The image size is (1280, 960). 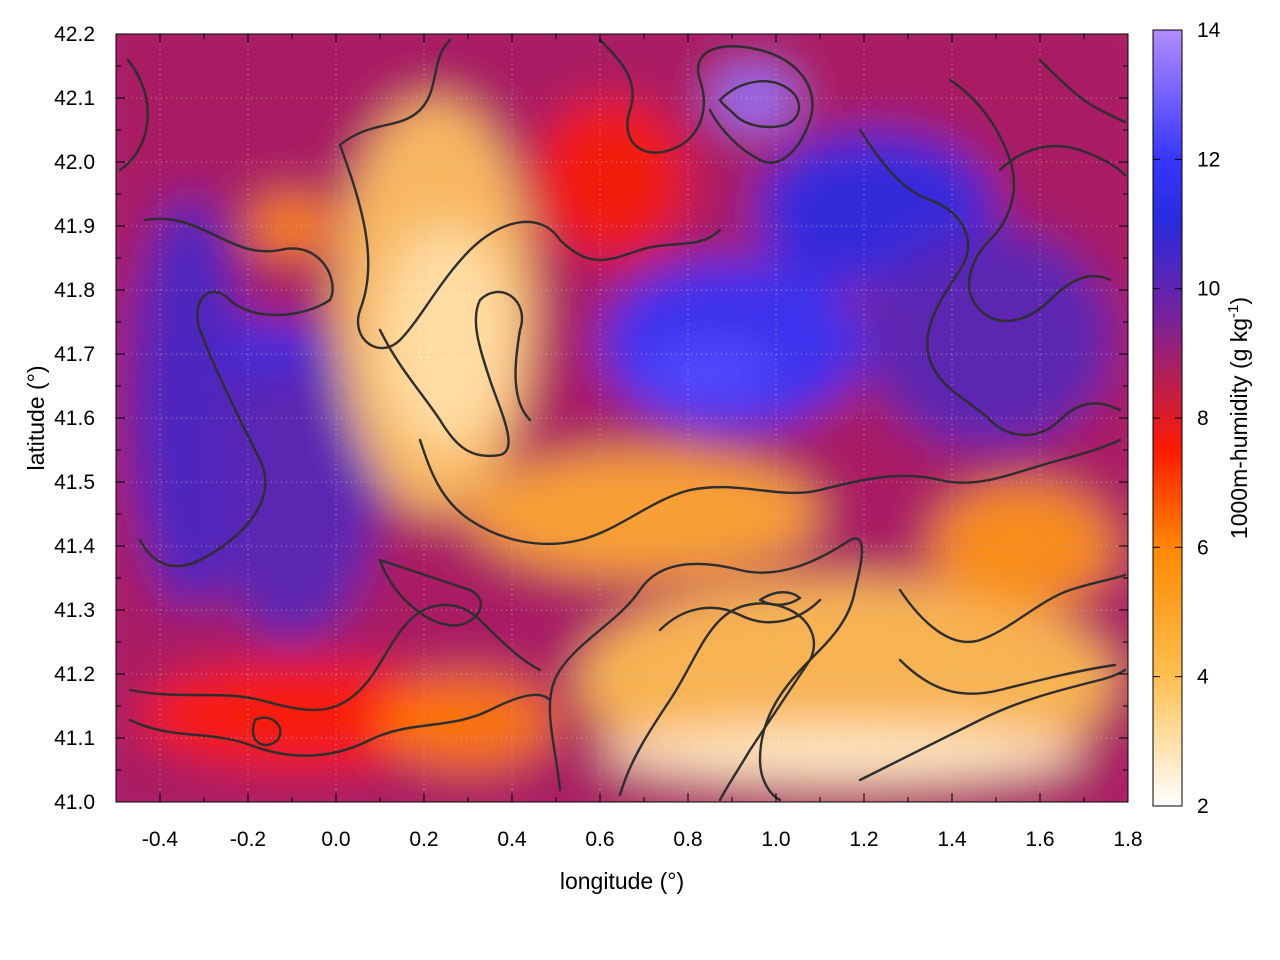 What do you see at coordinates (303, 715) in the screenshot?
I see `humidity-region-southwest-red-band` at bounding box center [303, 715].